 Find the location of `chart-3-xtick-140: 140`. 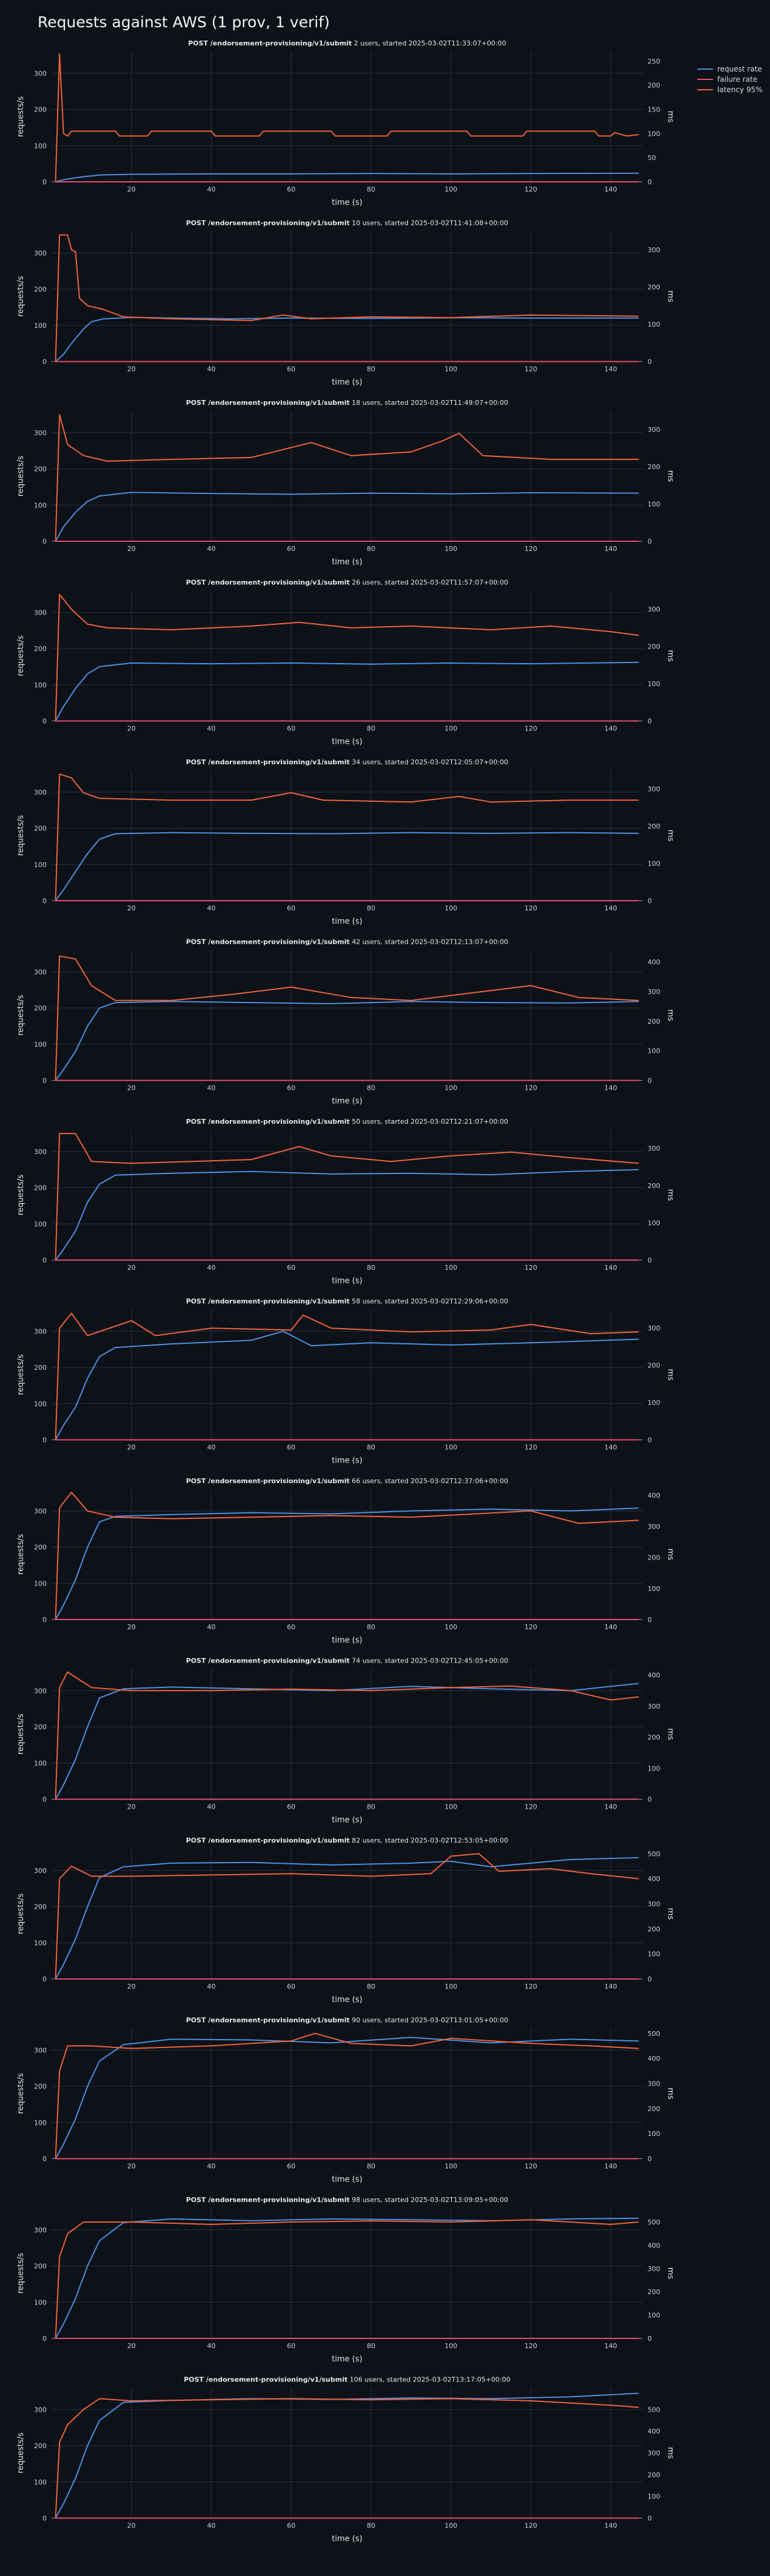

chart-3-xtick-140: 140 is located at coordinates (610, 549).